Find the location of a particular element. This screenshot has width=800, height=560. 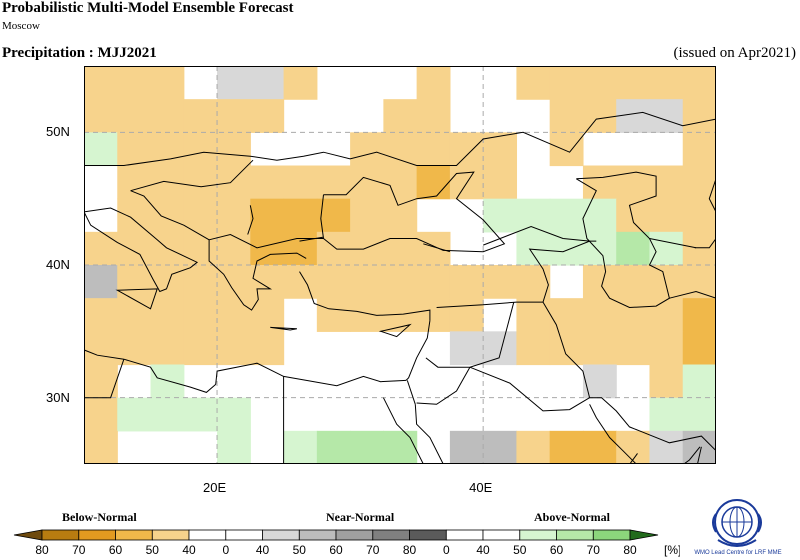

color-legend: 80 70 60 50 40 0 40 50 60 70 80 0 40 50 60 70 80 [%] is located at coordinates (346, 543).